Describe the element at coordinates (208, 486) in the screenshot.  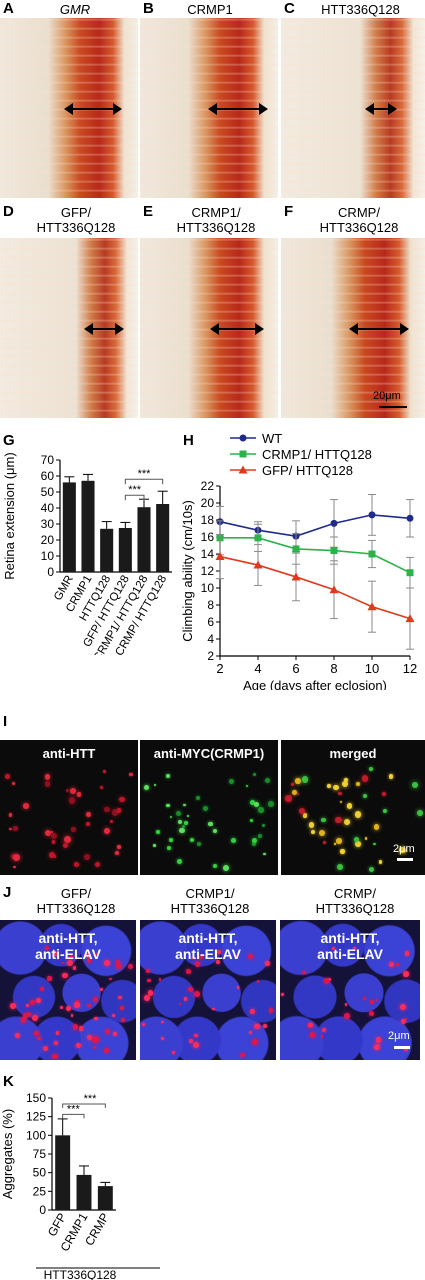
I see `y-tick-label: 22` at that location.